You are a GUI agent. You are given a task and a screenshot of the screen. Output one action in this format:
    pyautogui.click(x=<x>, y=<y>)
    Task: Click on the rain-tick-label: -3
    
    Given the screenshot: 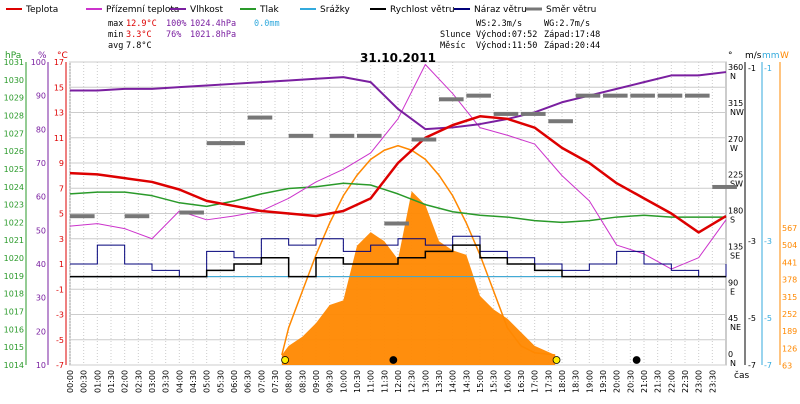 What is the action you would take?
    pyautogui.click(x=768, y=241)
    